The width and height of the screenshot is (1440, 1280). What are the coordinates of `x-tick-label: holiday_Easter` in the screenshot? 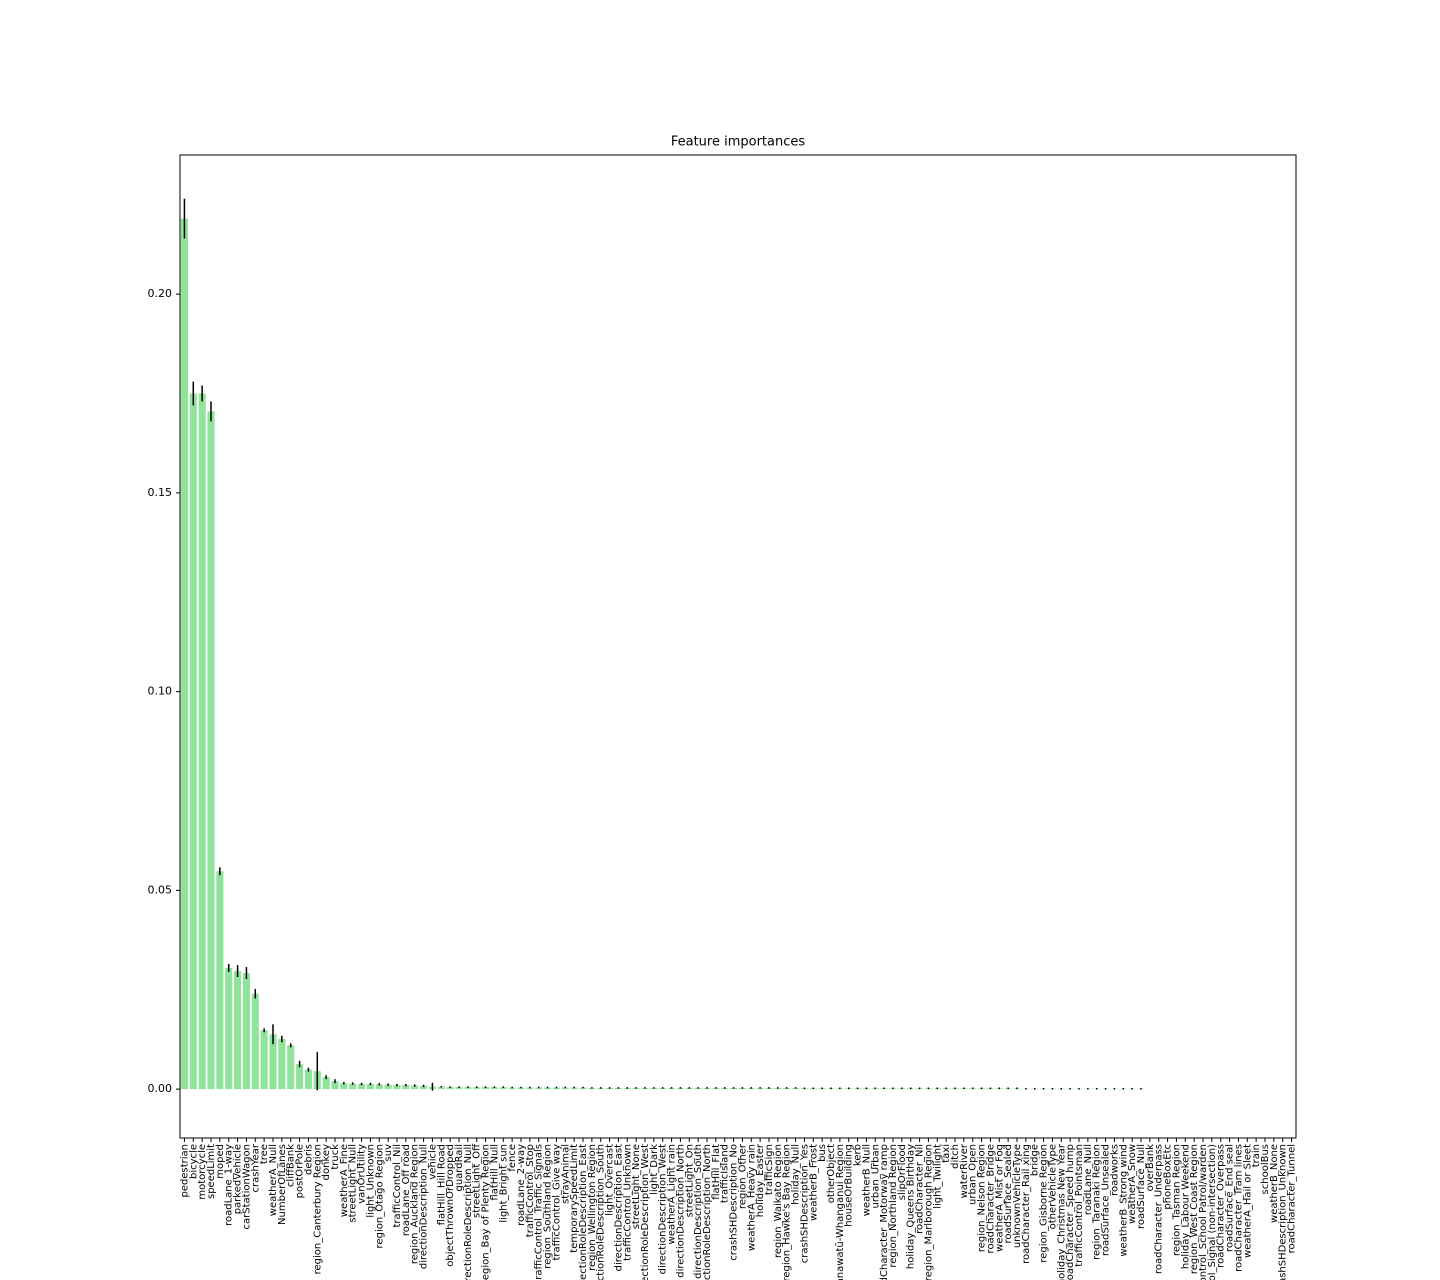 It's located at (760, 1180).